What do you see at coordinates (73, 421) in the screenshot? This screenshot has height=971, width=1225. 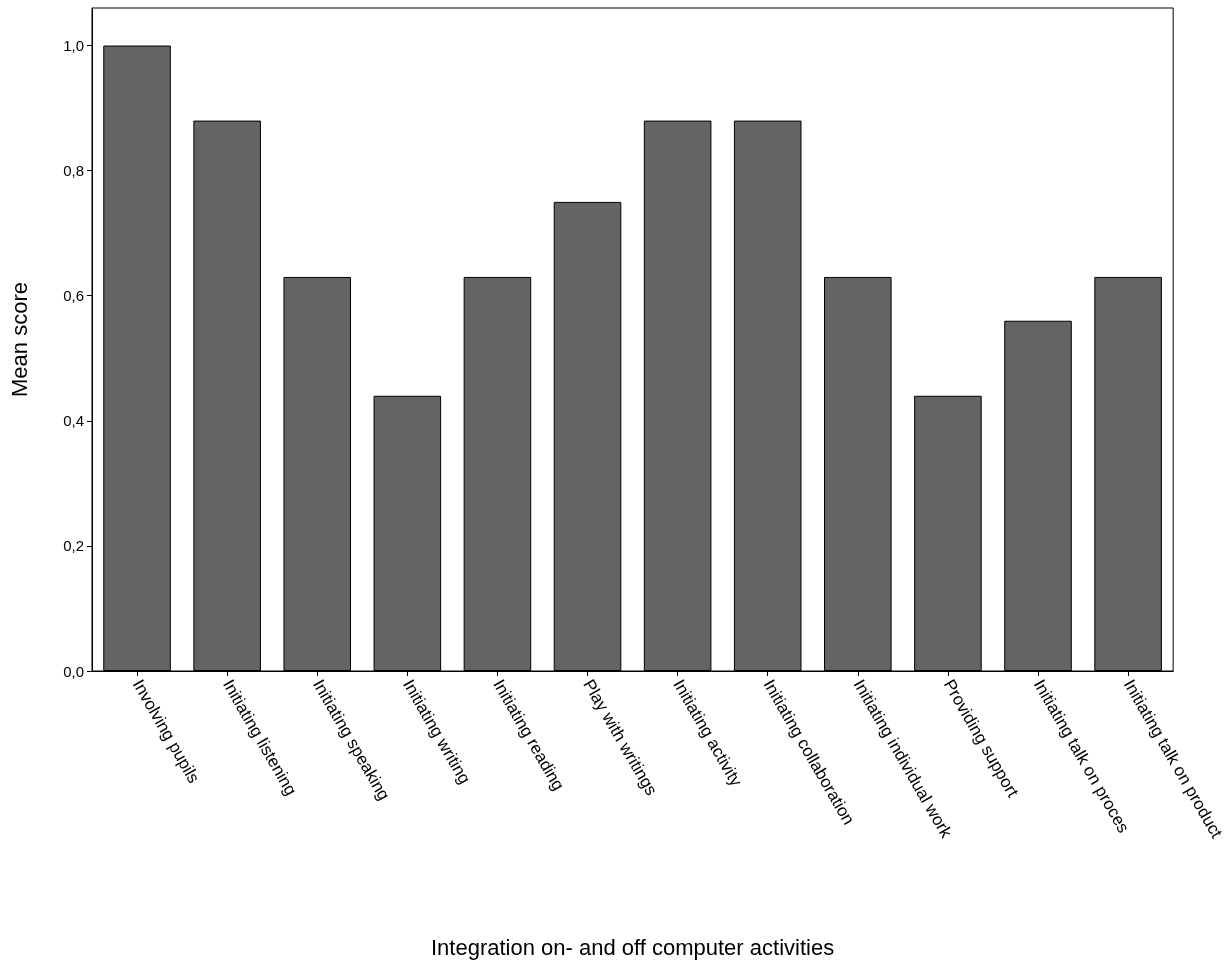 I see `y-tick-label: 0,4` at bounding box center [73, 421].